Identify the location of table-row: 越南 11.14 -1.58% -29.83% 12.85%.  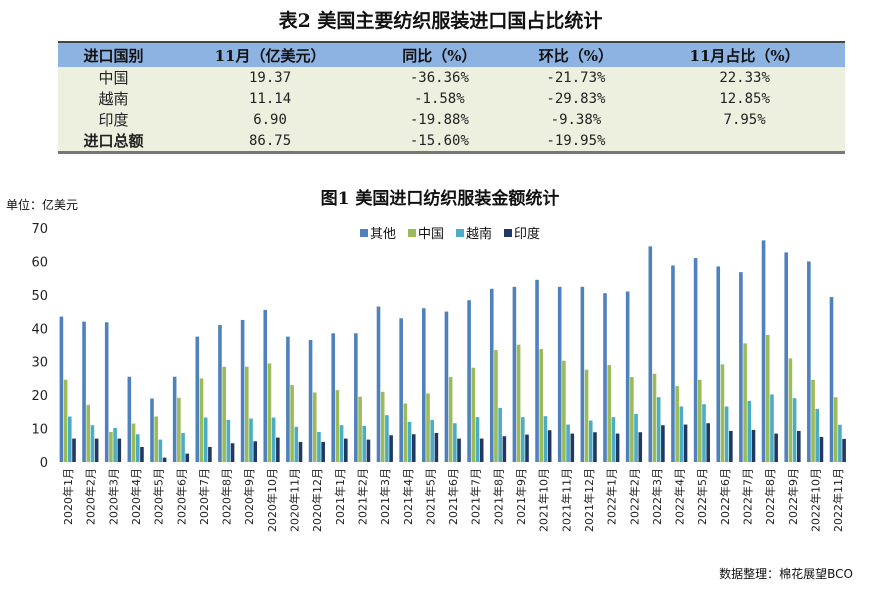
(451, 98).